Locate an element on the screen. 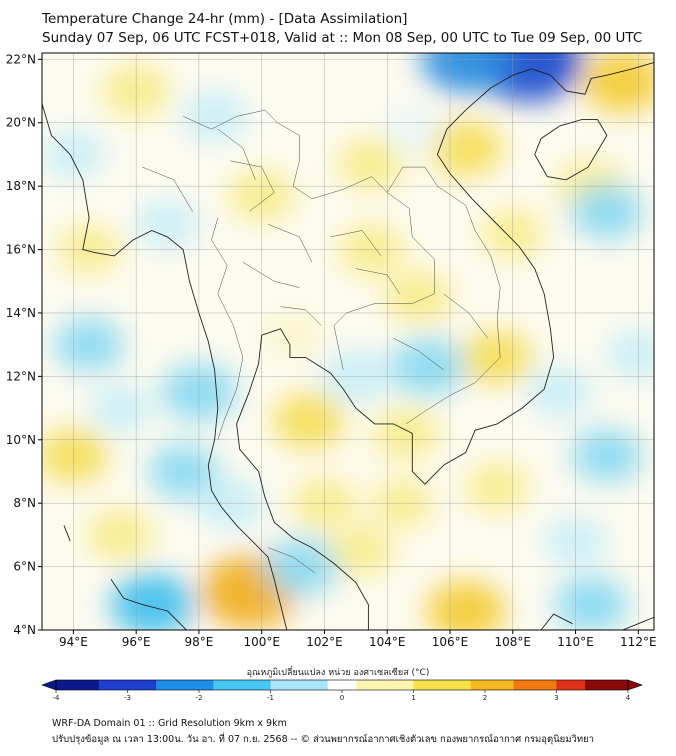 The width and height of the screenshot is (676, 756). lat-tick-label: 18°N is located at coordinates (21, 186).